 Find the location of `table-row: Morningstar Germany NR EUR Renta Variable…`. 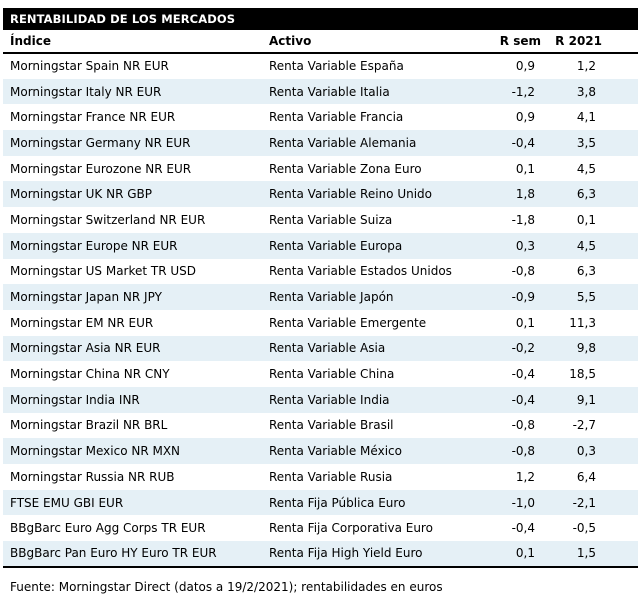

table-row: Morningstar Germany NR EUR Renta Variable… is located at coordinates (320, 143).